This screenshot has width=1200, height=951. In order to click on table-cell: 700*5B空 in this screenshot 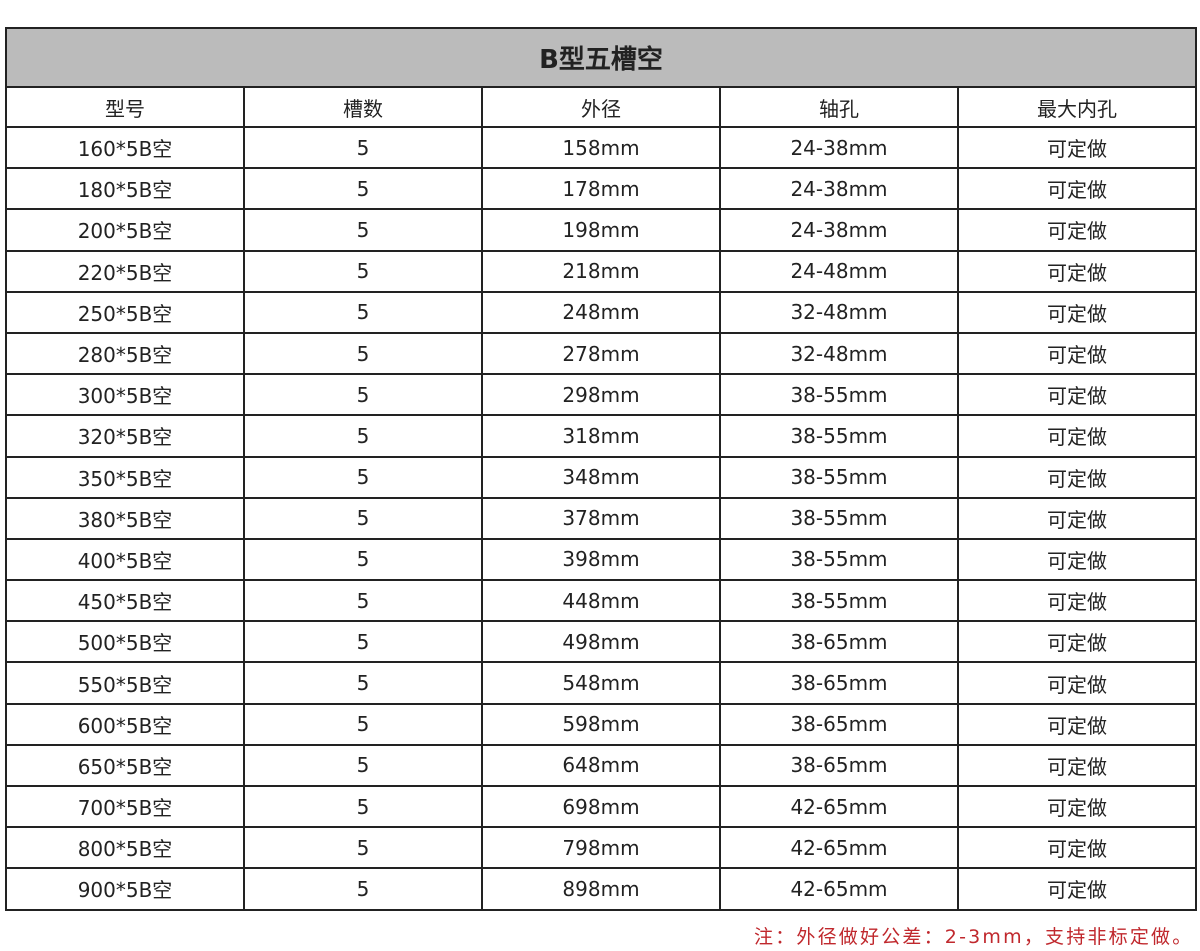, I will do `click(125, 806)`.